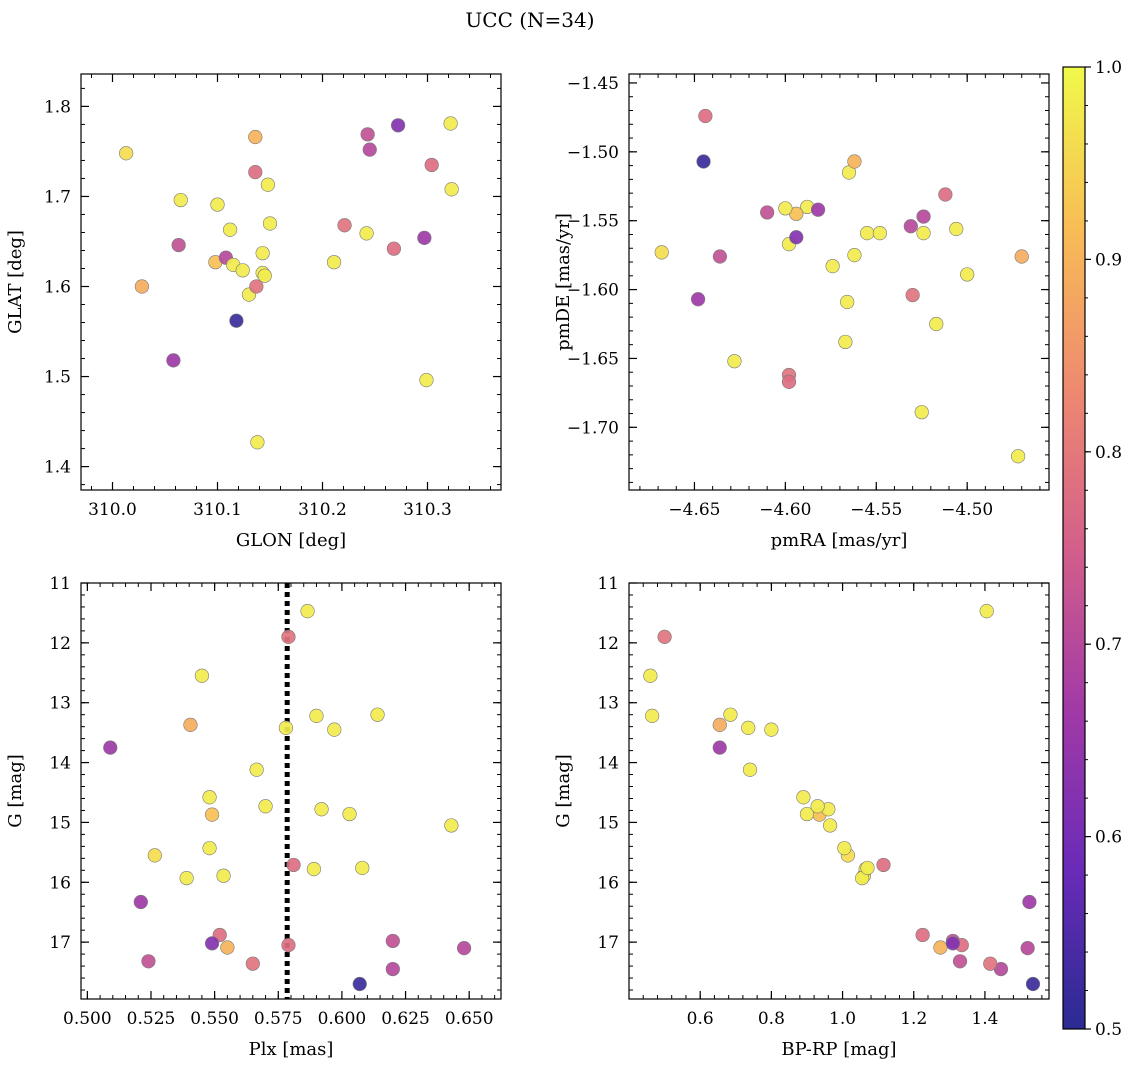  Describe the element at coordinates (217, 510) in the screenshot. I see `x-tick-label: 310.1` at that location.